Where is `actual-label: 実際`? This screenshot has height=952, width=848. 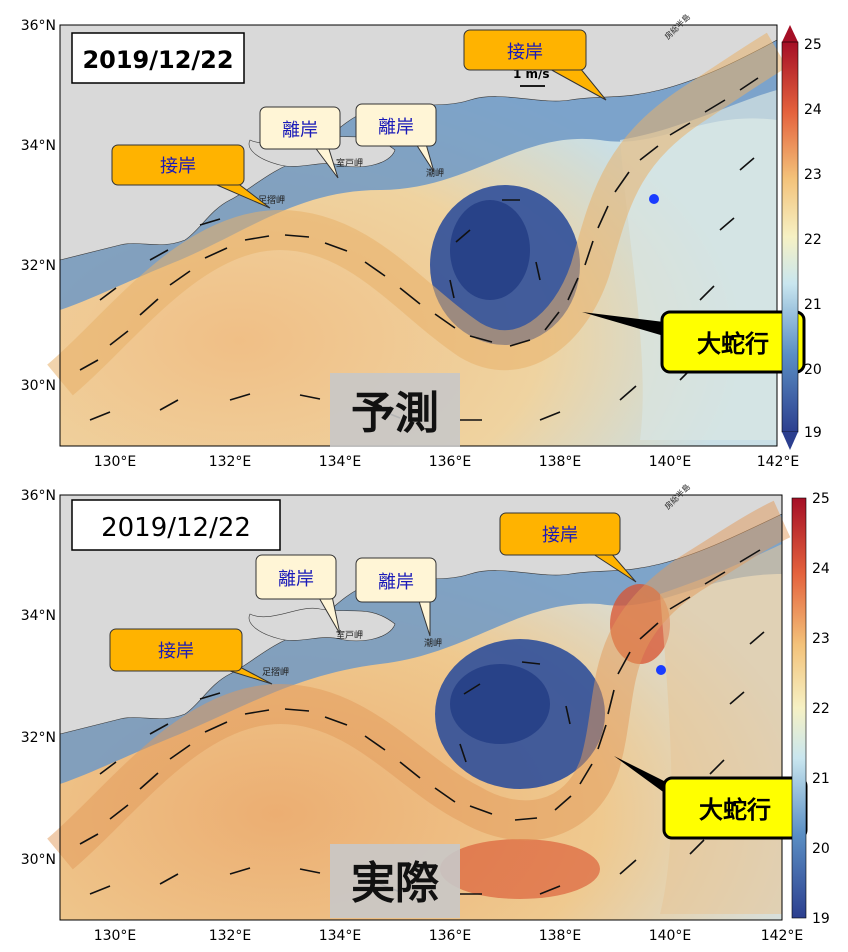
actual-label: 実際 is located at coordinates (395, 883).